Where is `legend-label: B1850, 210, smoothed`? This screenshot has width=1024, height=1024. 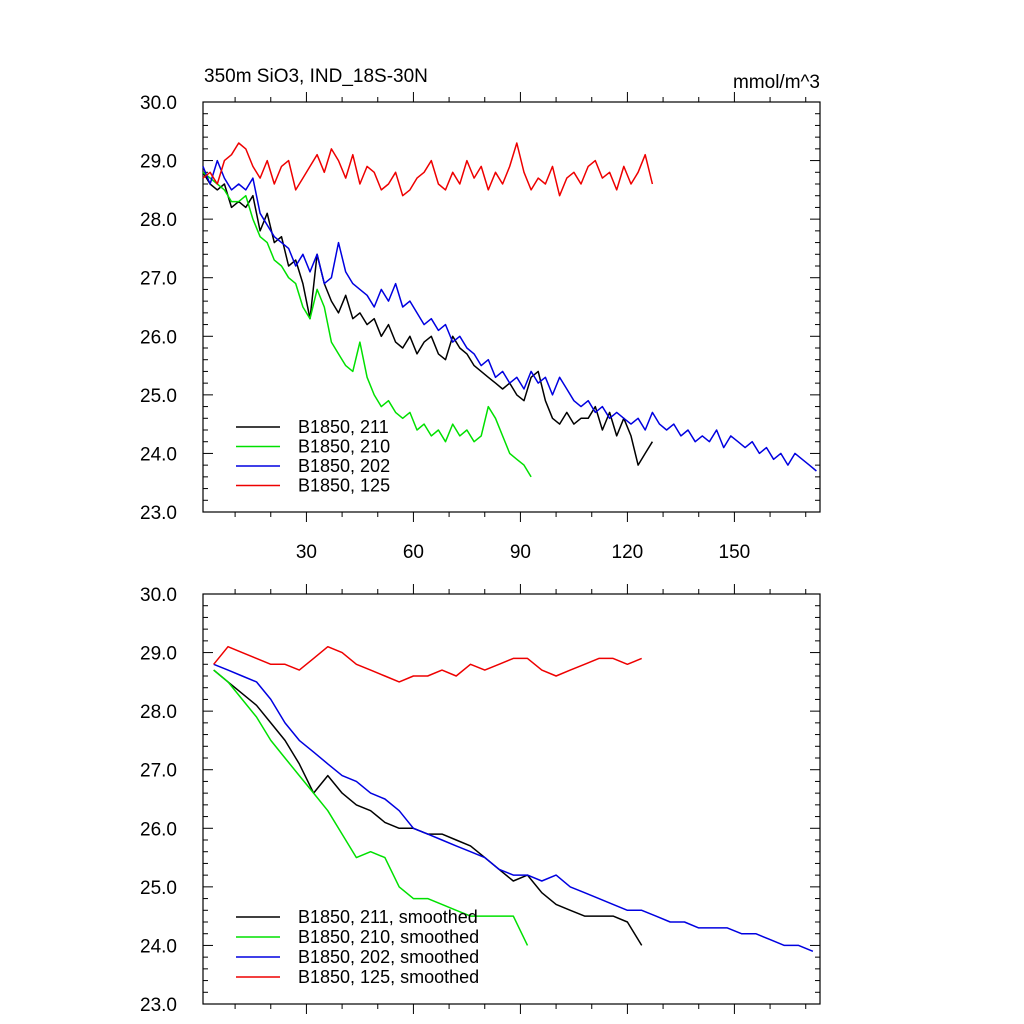
legend-label: B1850, 210, smoothed is located at coordinates (388, 937).